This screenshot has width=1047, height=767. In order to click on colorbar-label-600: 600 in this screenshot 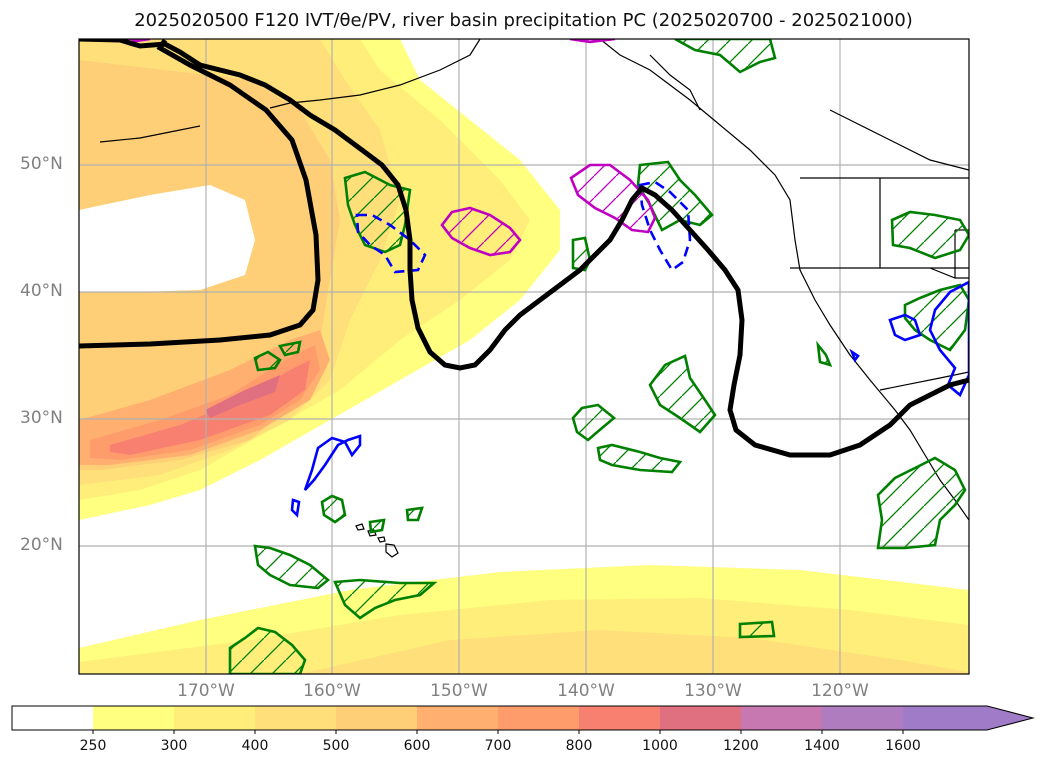, I will do `click(417, 746)`.